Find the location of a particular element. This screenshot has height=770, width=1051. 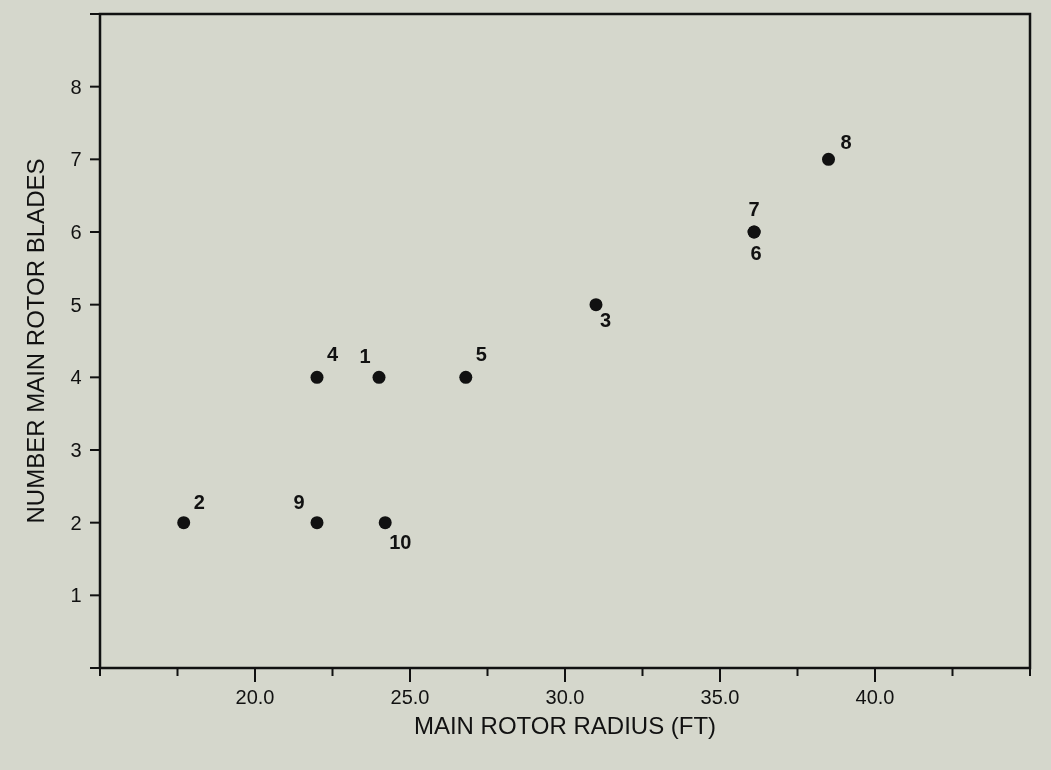

y-tick-label: 5 is located at coordinates (76, 304).